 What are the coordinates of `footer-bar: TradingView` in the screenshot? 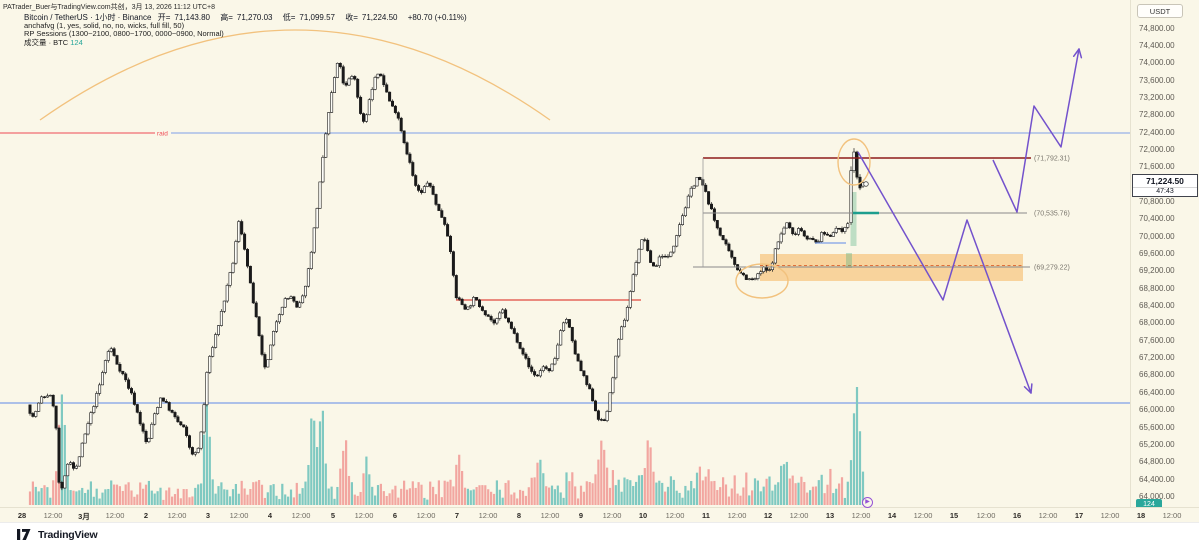 It's located at (599, 534).